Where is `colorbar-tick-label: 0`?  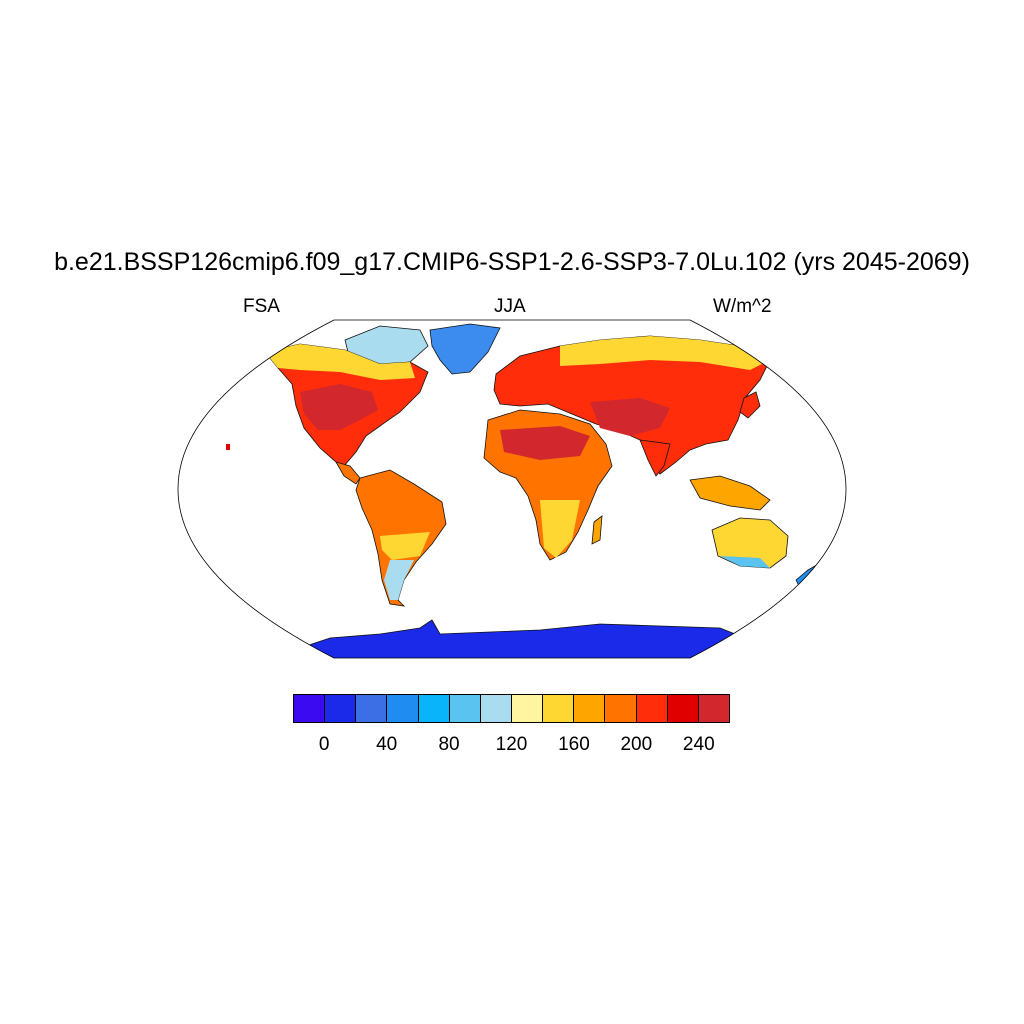
colorbar-tick-label: 0 is located at coordinates (324, 744).